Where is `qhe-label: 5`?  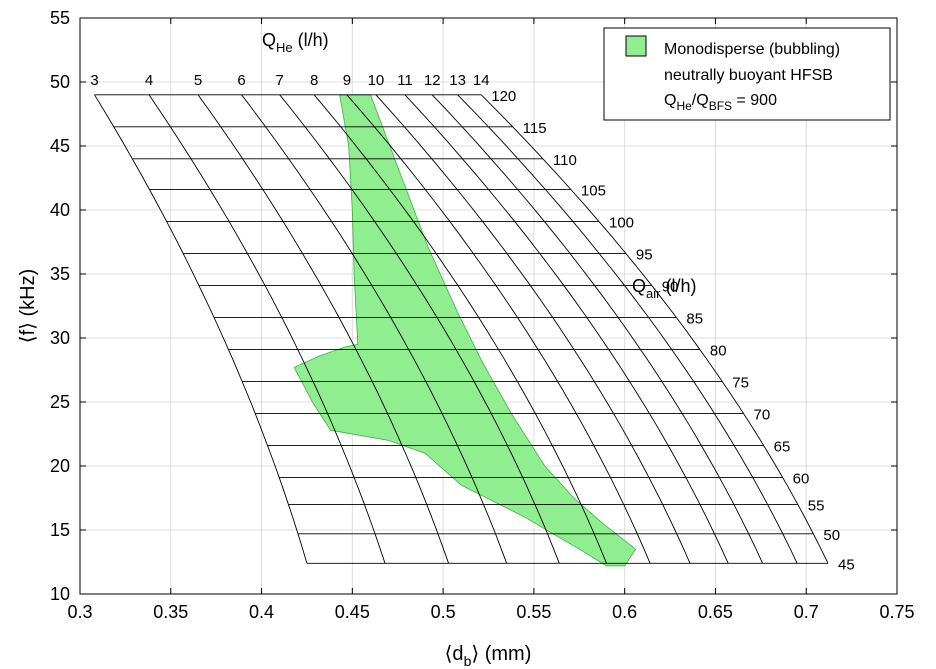
qhe-label: 5 is located at coordinates (198, 80).